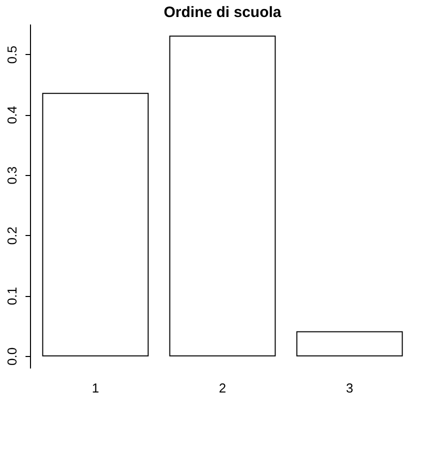  I want to click on y-tick-label: 0.2, so click(12, 235).